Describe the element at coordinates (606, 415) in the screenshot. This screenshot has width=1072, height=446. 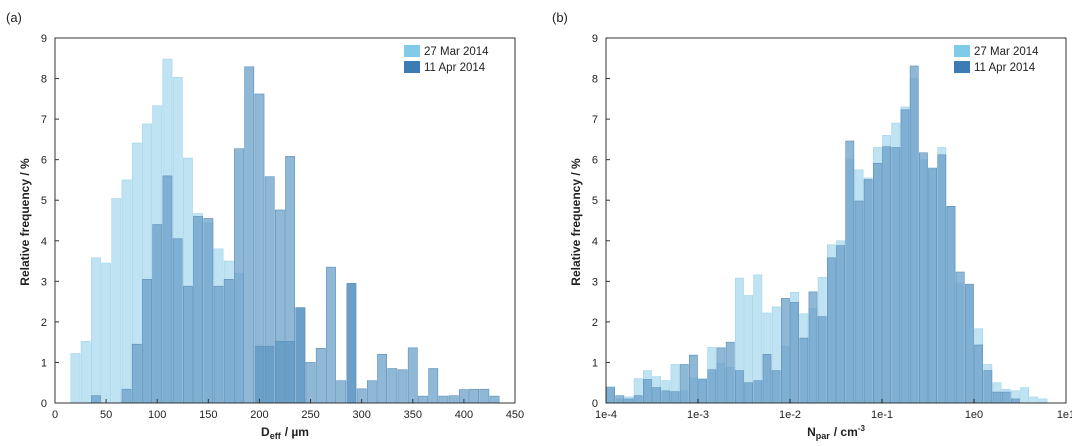
I see `panel-b-xtick-label: 1e-4` at that location.